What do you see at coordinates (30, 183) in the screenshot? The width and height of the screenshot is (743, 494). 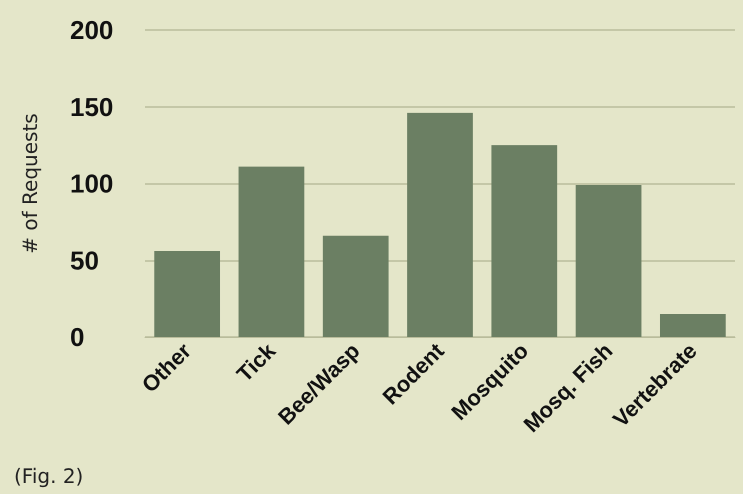 I see `y-axis-title: # of Requests` at bounding box center [30, 183].